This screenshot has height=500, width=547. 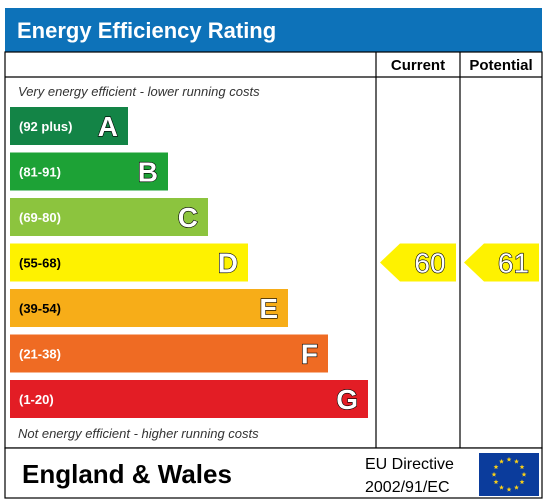 What do you see at coordinates (148, 172) in the screenshot?
I see `band-letter-label: B` at bounding box center [148, 172].